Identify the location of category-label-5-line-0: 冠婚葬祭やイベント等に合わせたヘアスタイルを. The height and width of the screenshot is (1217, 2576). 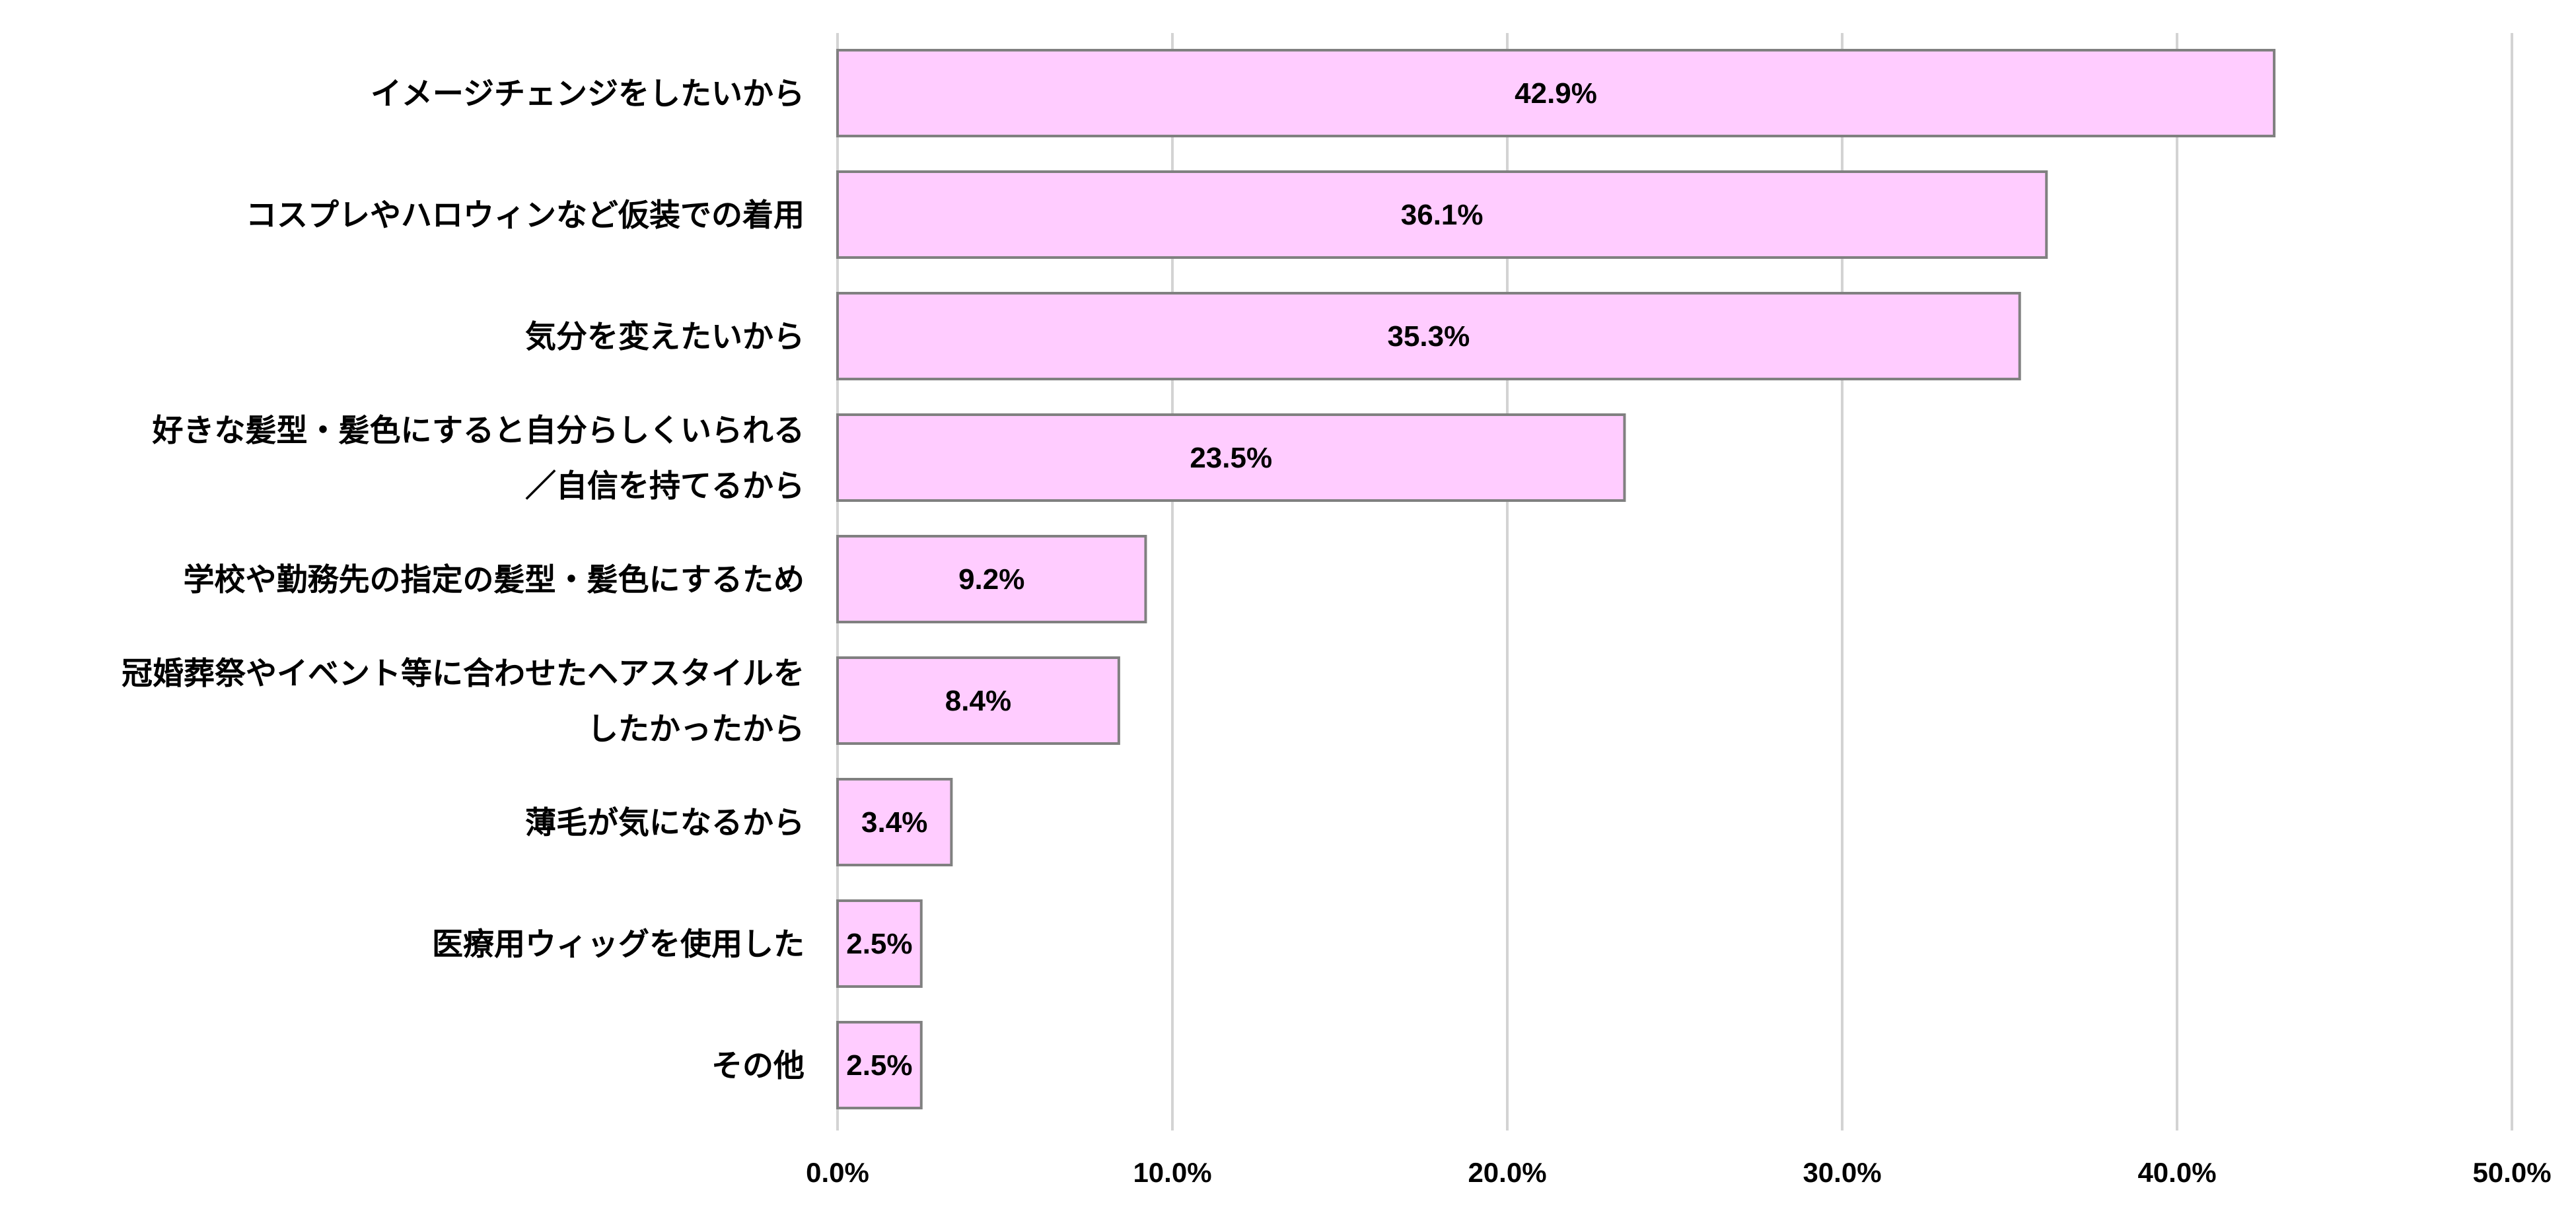
(464, 674).